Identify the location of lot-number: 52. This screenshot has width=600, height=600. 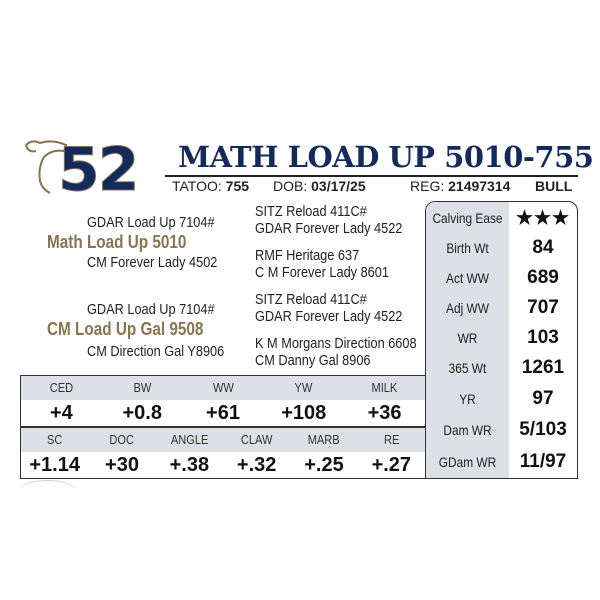
(99, 170).